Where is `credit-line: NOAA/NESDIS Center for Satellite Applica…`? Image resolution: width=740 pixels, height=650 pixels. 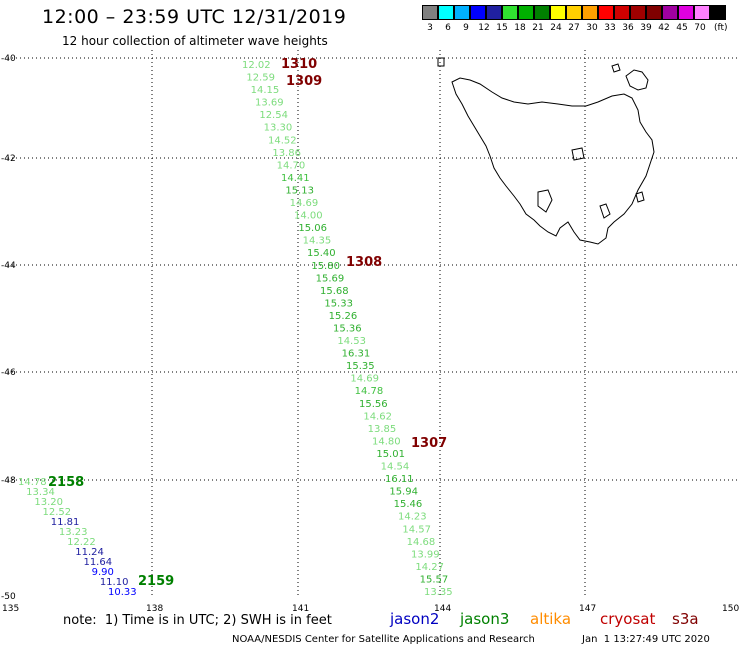
credit-line: NOAA/NESDIS Center for Satellite Applica… is located at coordinates (383, 639).